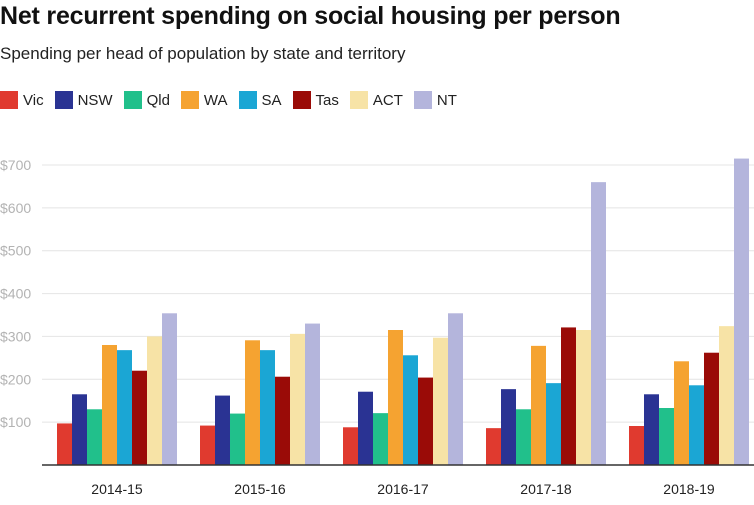 This screenshot has height=505, width=754. What do you see at coordinates (158, 100) in the screenshot?
I see `legend-label: Qld` at bounding box center [158, 100].